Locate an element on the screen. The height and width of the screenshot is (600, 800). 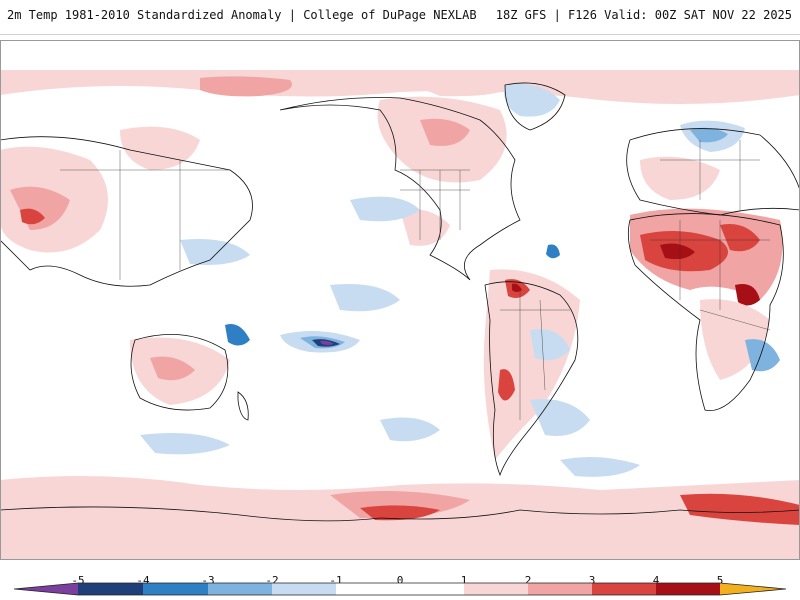
legend-colorbar is located at coordinates (400, 589).